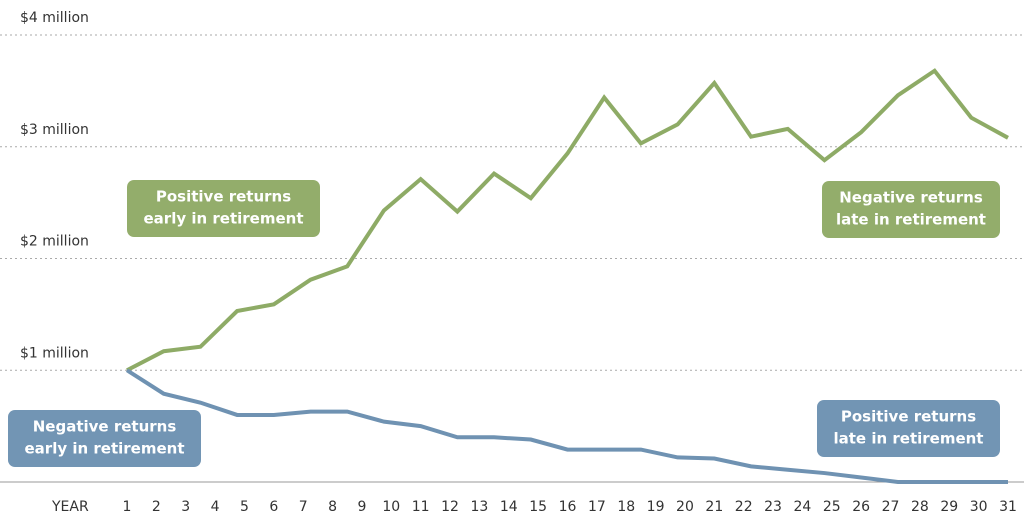 This screenshot has width=1024, height=531. Describe the element at coordinates (861, 507) in the screenshot. I see `x-tick-label: 26` at that location.